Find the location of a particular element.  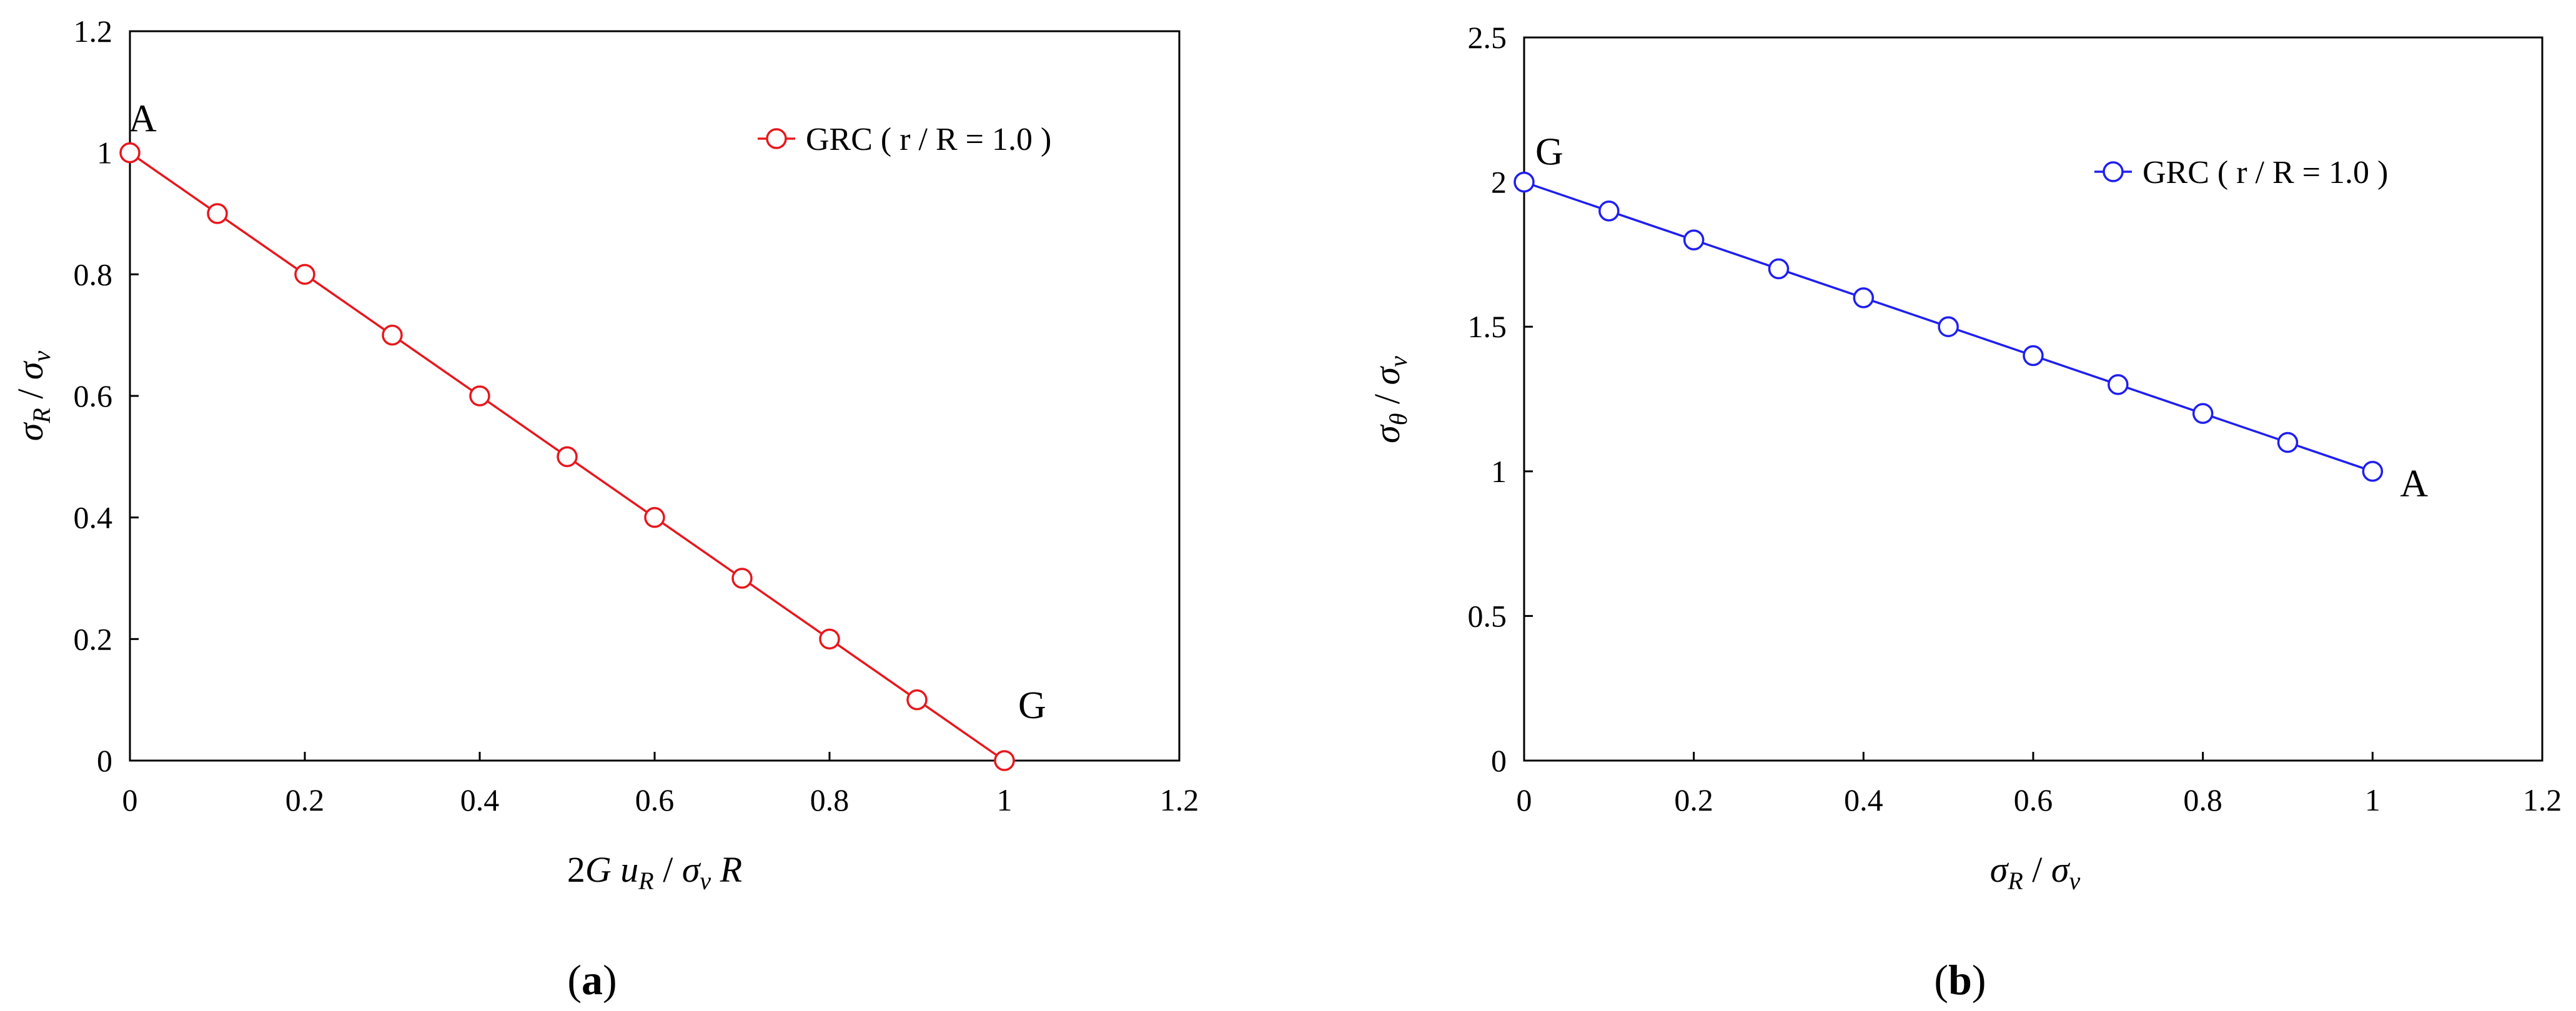

y-axis-label-b: σθ / σv is located at coordinates (1389, 400).